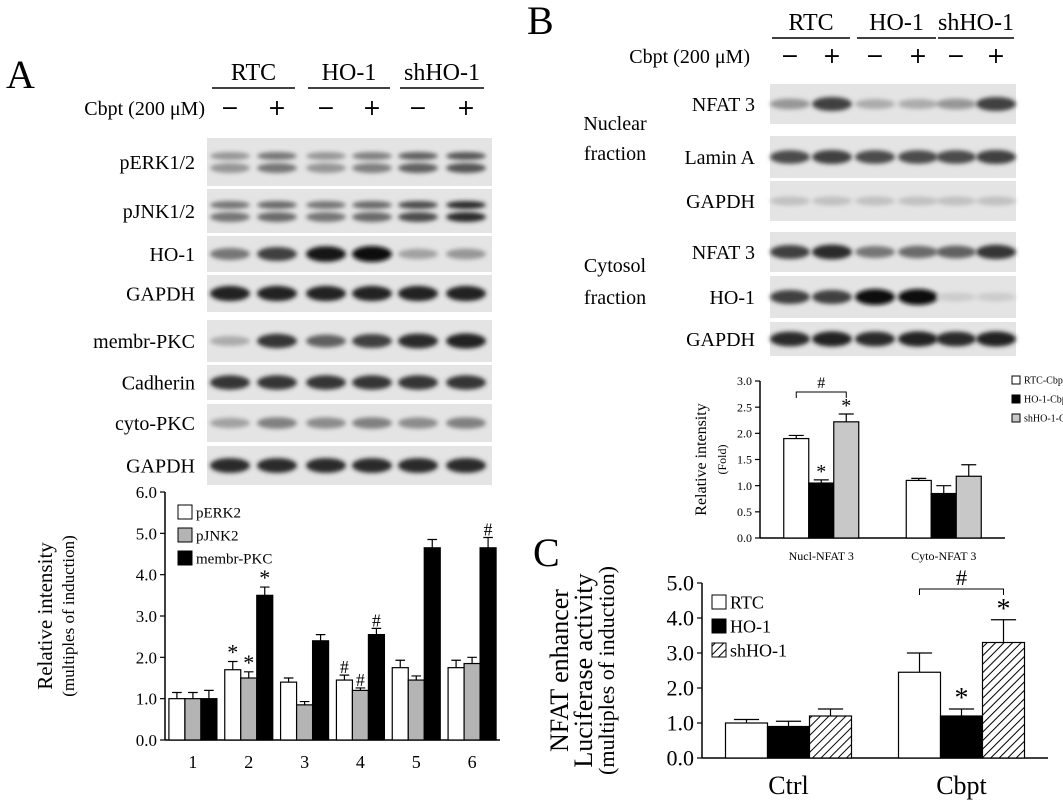 The width and height of the screenshot is (1063, 800). I want to click on x-tick-label: 1, so click(192, 762).